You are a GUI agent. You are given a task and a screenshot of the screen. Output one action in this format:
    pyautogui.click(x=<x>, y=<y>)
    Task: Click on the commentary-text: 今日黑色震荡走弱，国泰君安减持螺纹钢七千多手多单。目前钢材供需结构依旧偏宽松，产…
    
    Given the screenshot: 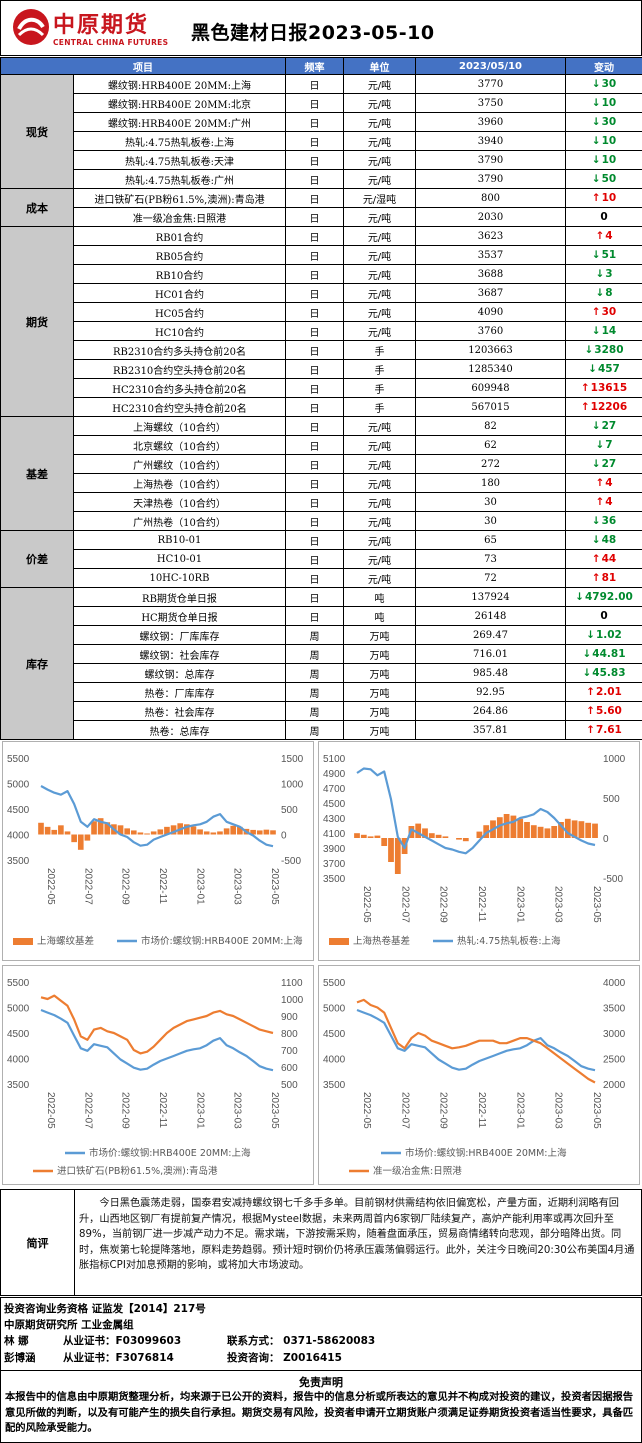 What is the action you would take?
    pyautogui.click(x=357, y=1234)
    